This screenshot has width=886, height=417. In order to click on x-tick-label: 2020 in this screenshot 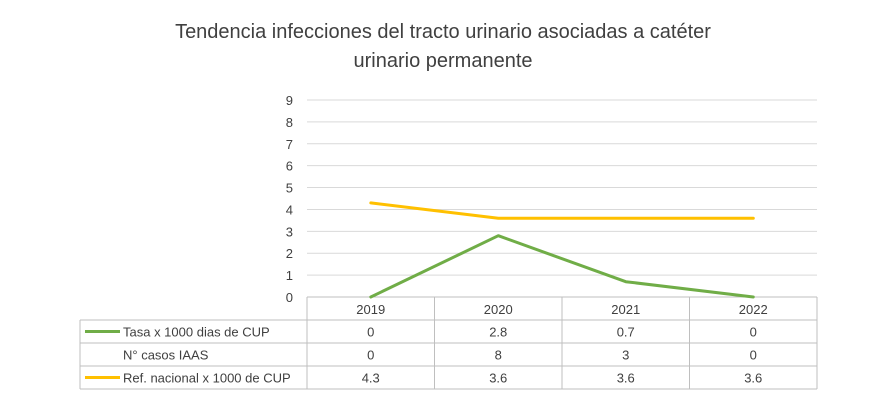, I will do `click(498, 309)`.